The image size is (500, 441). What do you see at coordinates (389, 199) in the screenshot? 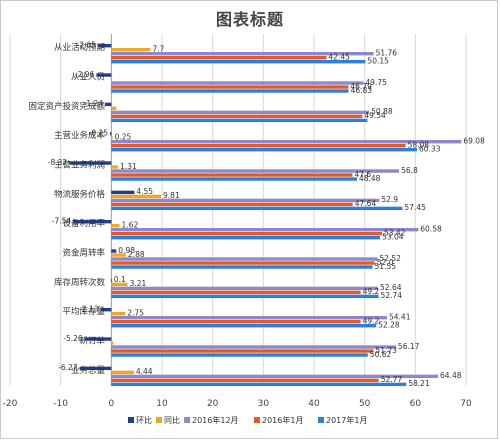
I see `data-label: 52.9` at bounding box center [389, 199].